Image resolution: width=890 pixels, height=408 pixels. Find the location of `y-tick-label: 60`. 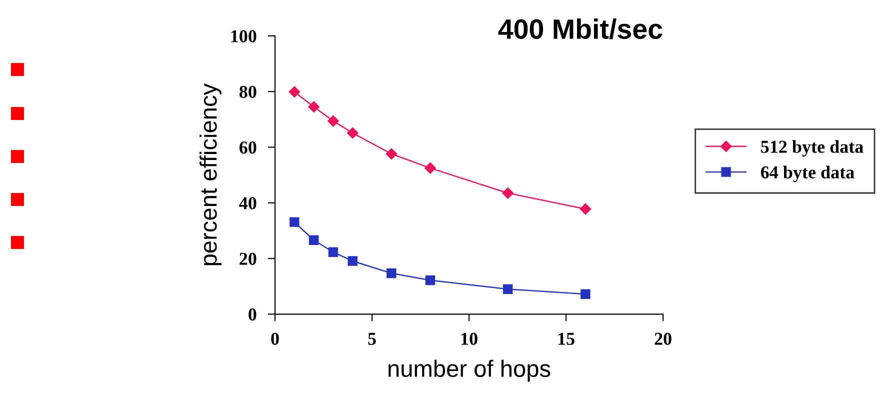

y-tick-label: 60 is located at coordinates (248, 147).